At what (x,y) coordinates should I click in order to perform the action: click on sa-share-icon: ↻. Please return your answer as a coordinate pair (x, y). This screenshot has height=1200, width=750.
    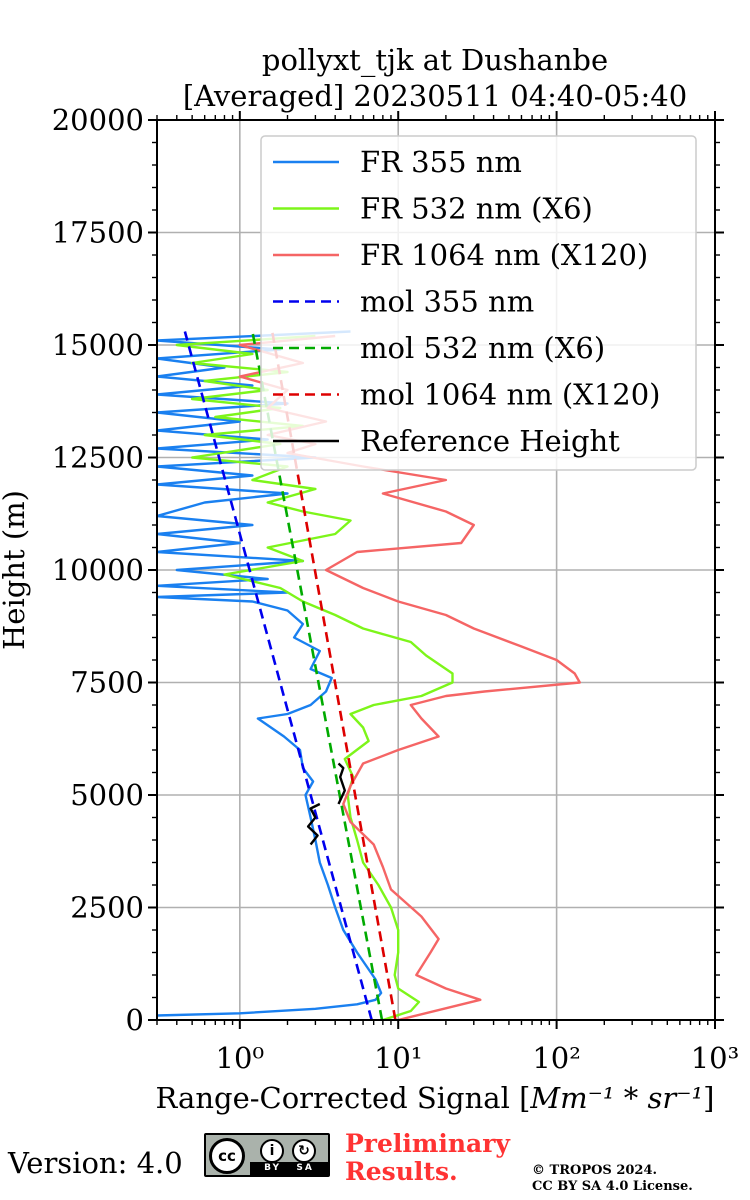
    Looking at the image, I should click on (304, 1151).